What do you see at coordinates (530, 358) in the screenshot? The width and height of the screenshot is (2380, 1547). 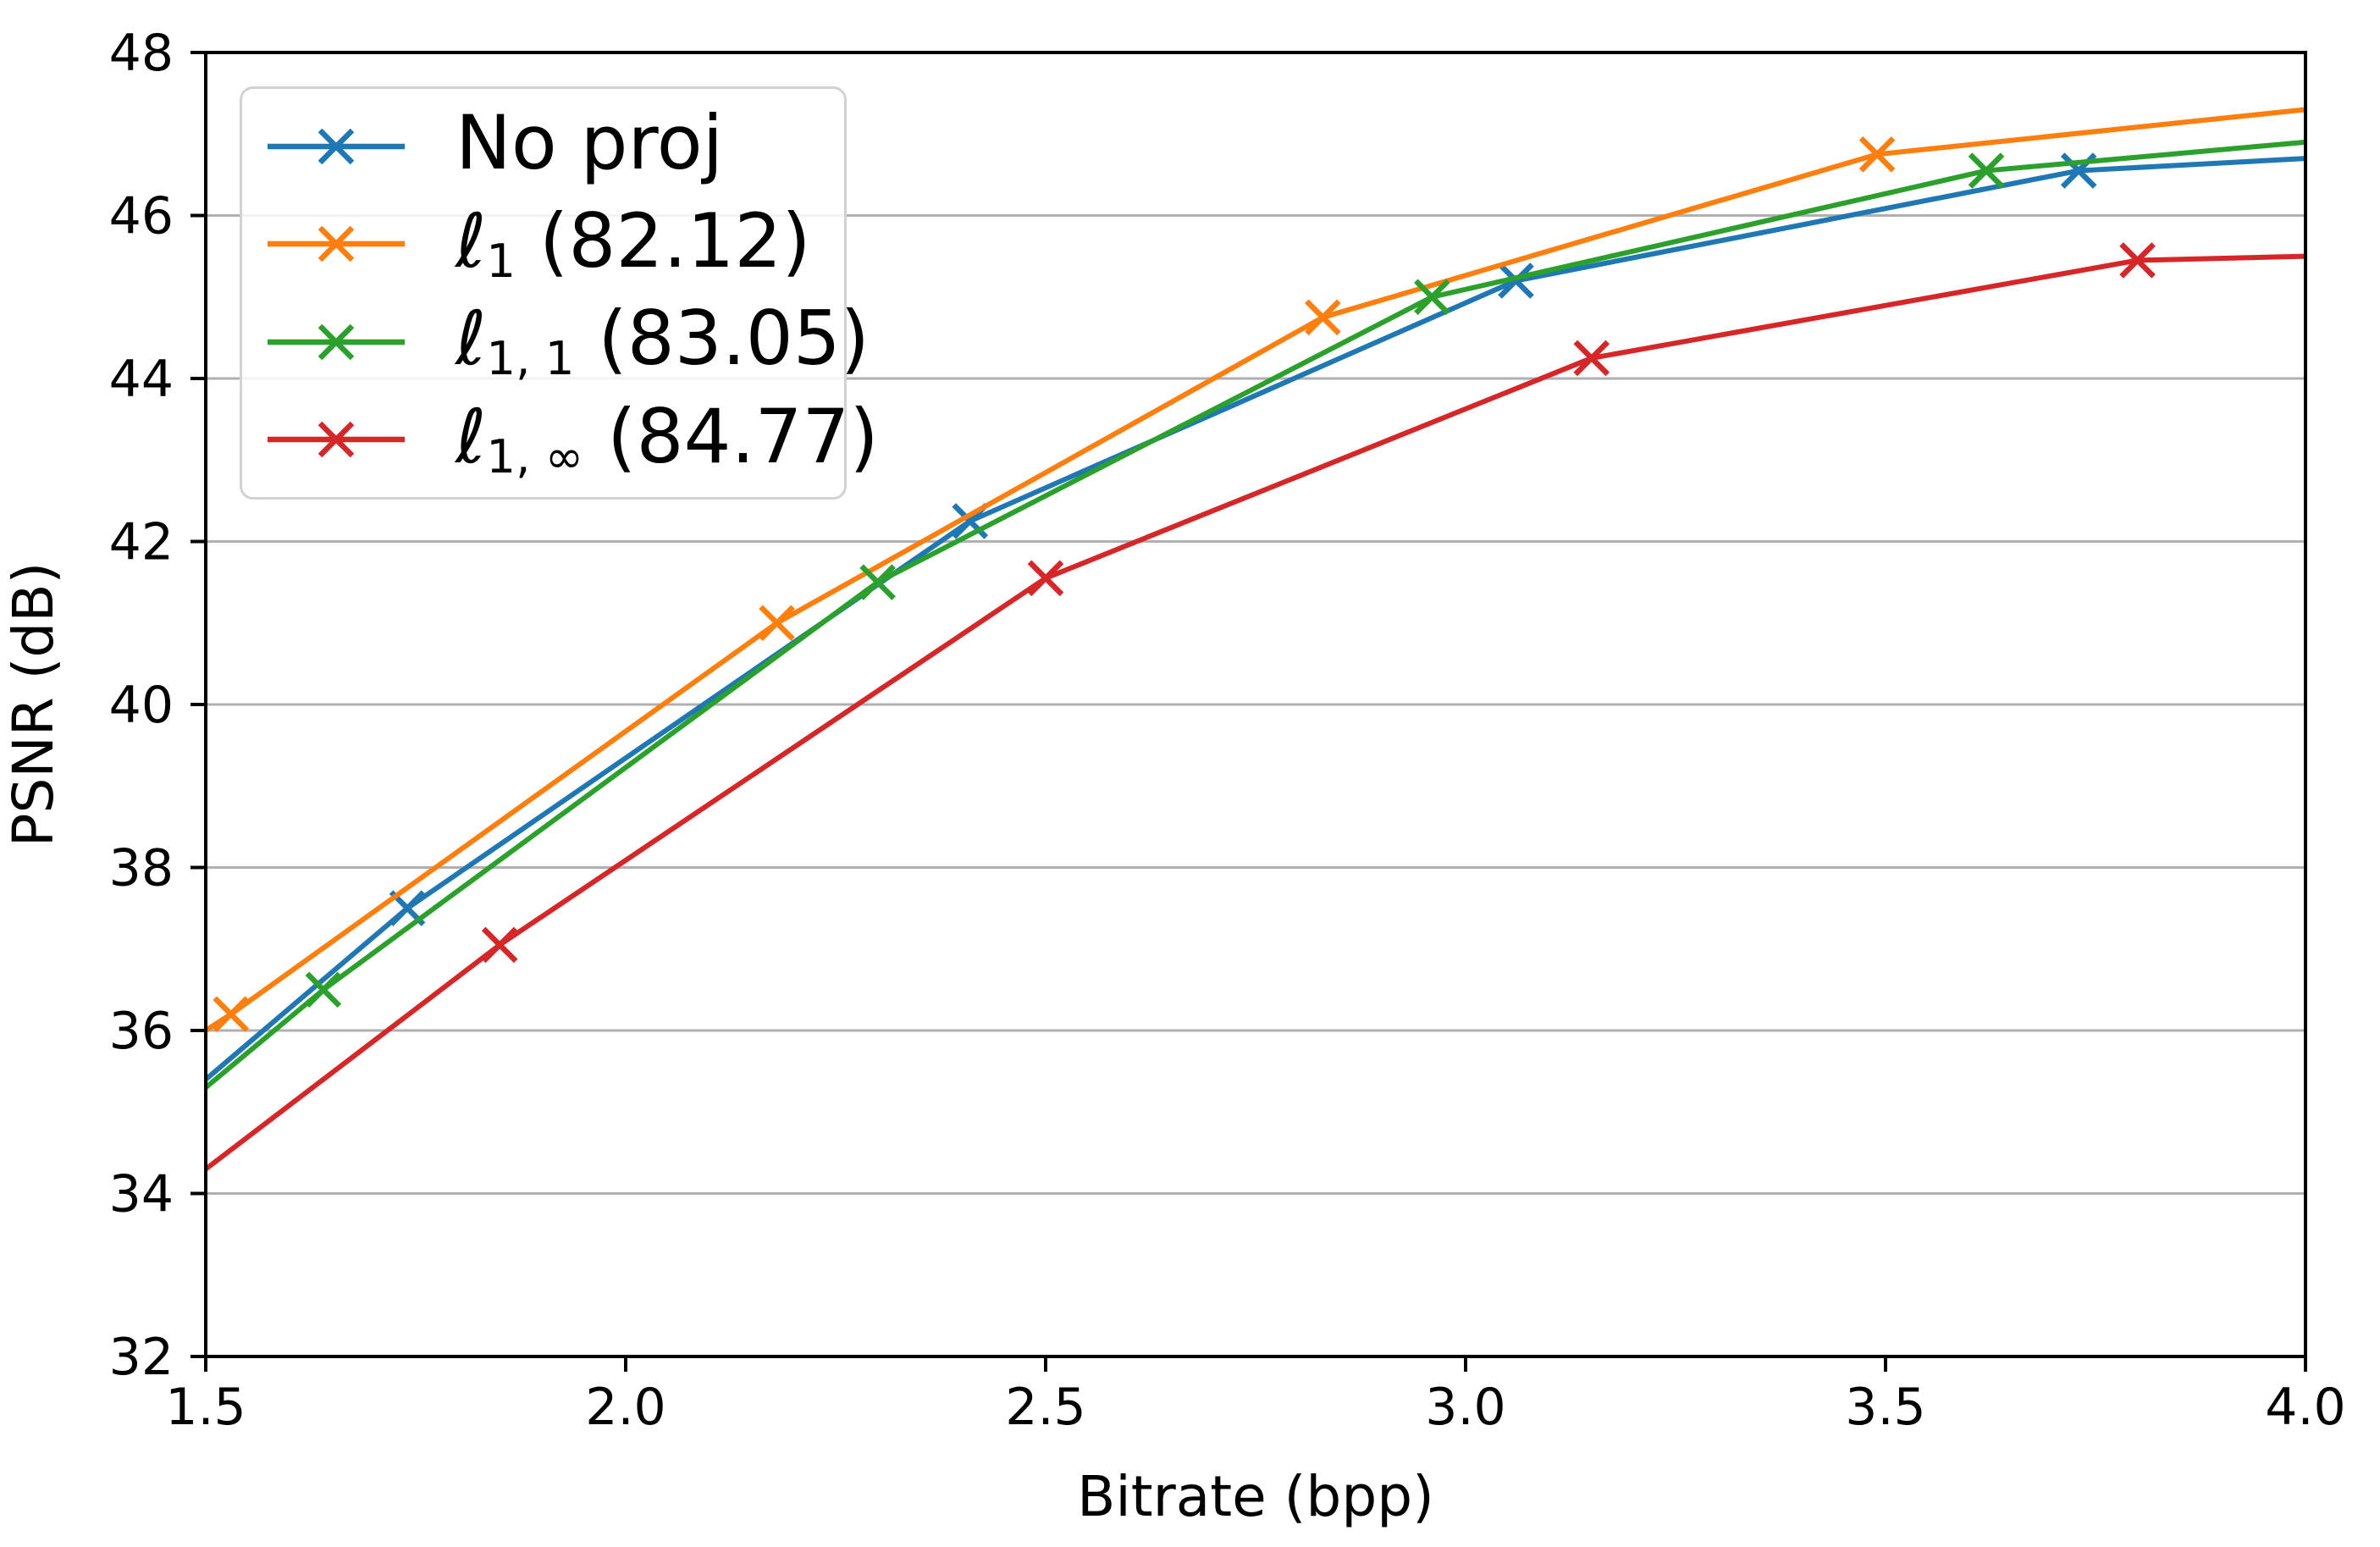 I see `legend-label-sub: 1, 1` at bounding box center [530, 358].